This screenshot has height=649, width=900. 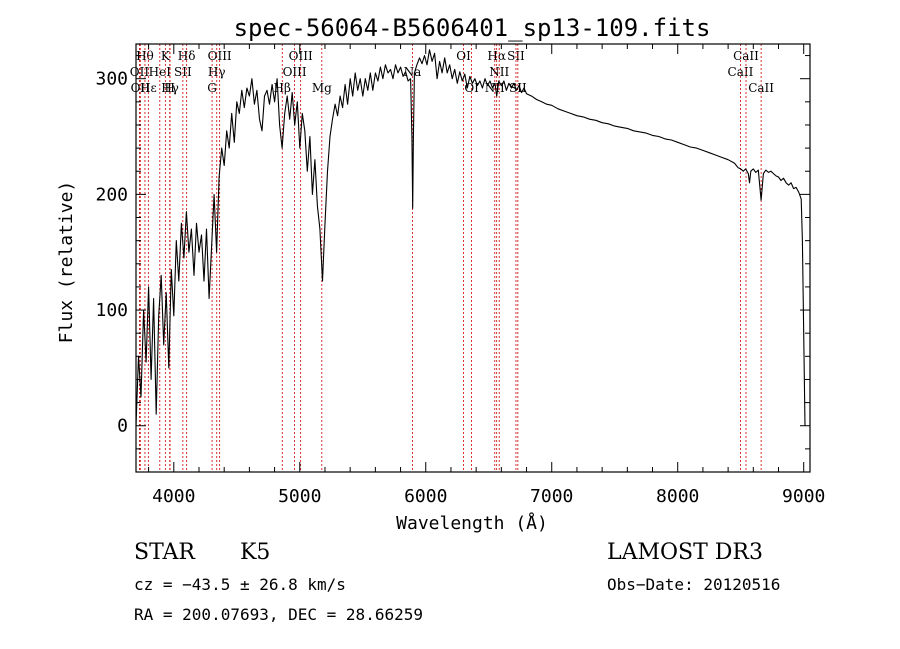 What do you see at coordinates (677, 496) in the screenshot?
I see `x-tick-label: 8000` at bounding box center [677, 496].